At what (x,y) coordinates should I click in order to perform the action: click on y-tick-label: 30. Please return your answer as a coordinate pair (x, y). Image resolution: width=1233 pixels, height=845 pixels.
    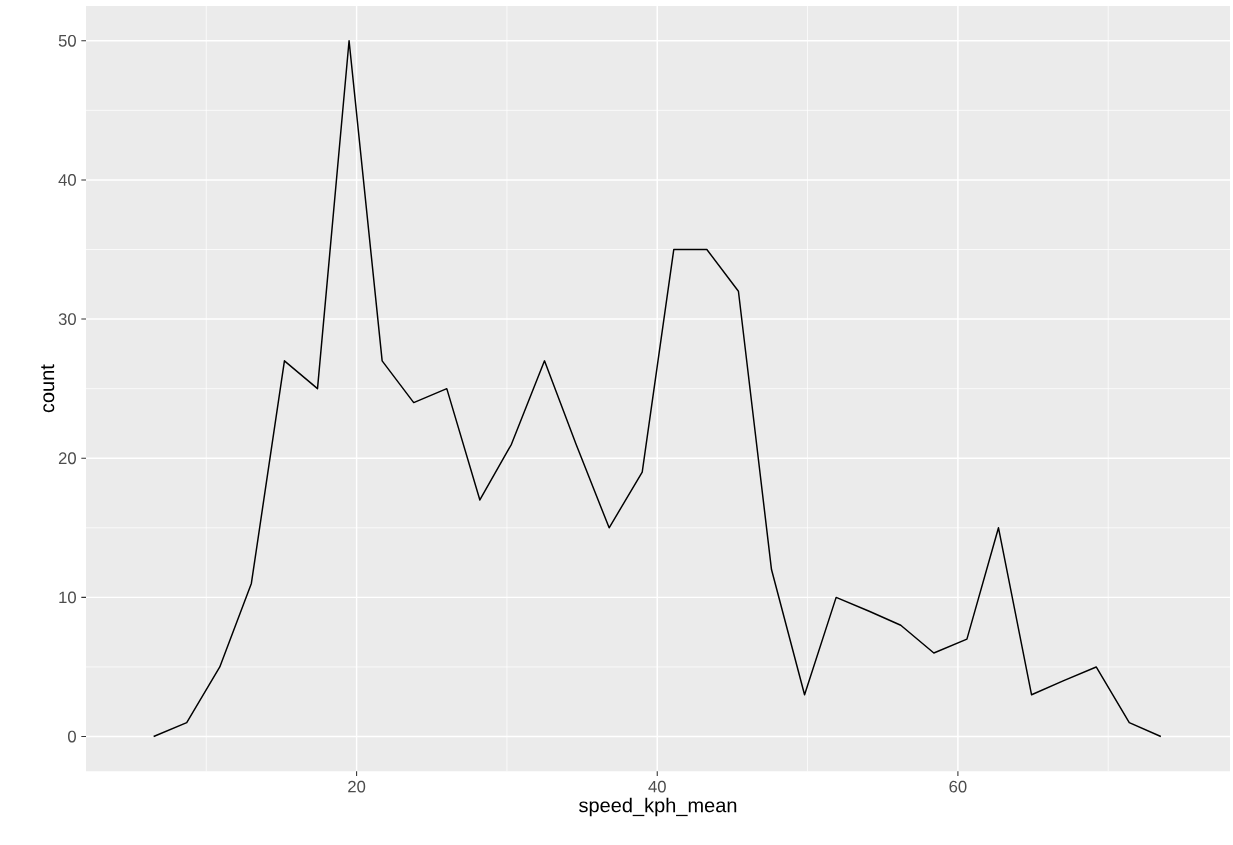
    Looking at the image, I should click on (67, 319).